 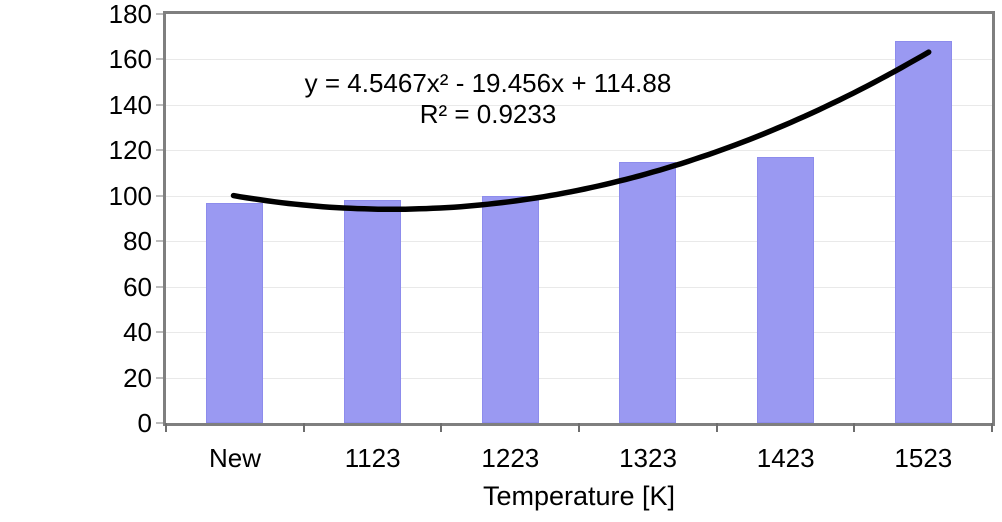 I want to click on x-axis-title: Temperature [K], so click(x=579, y=496).